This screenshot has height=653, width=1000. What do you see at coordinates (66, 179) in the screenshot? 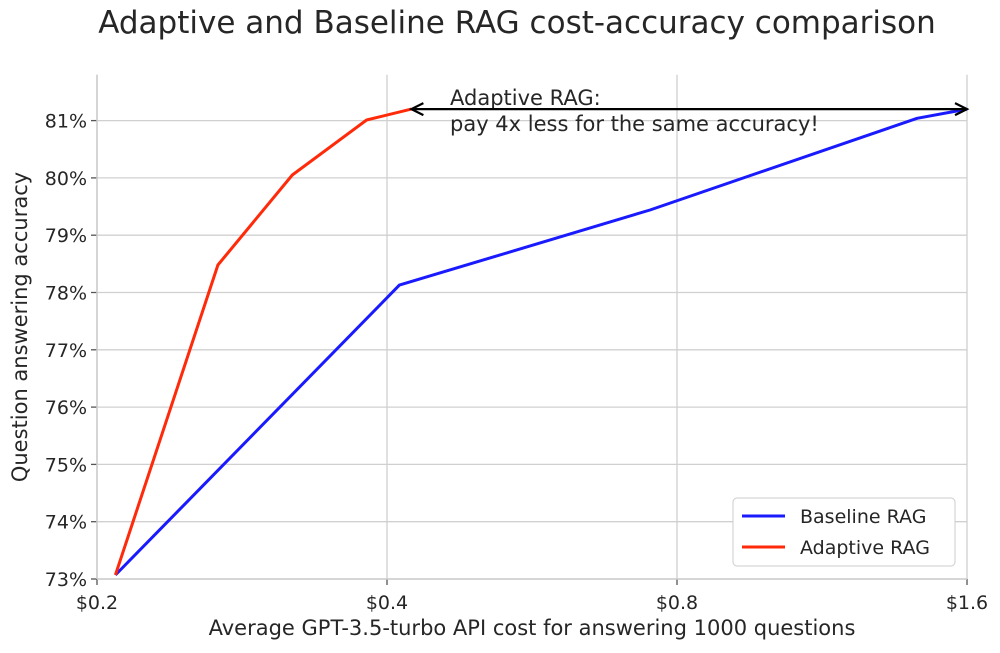
I see `y-tick-label: 80%` at bounding box center [66, 179].